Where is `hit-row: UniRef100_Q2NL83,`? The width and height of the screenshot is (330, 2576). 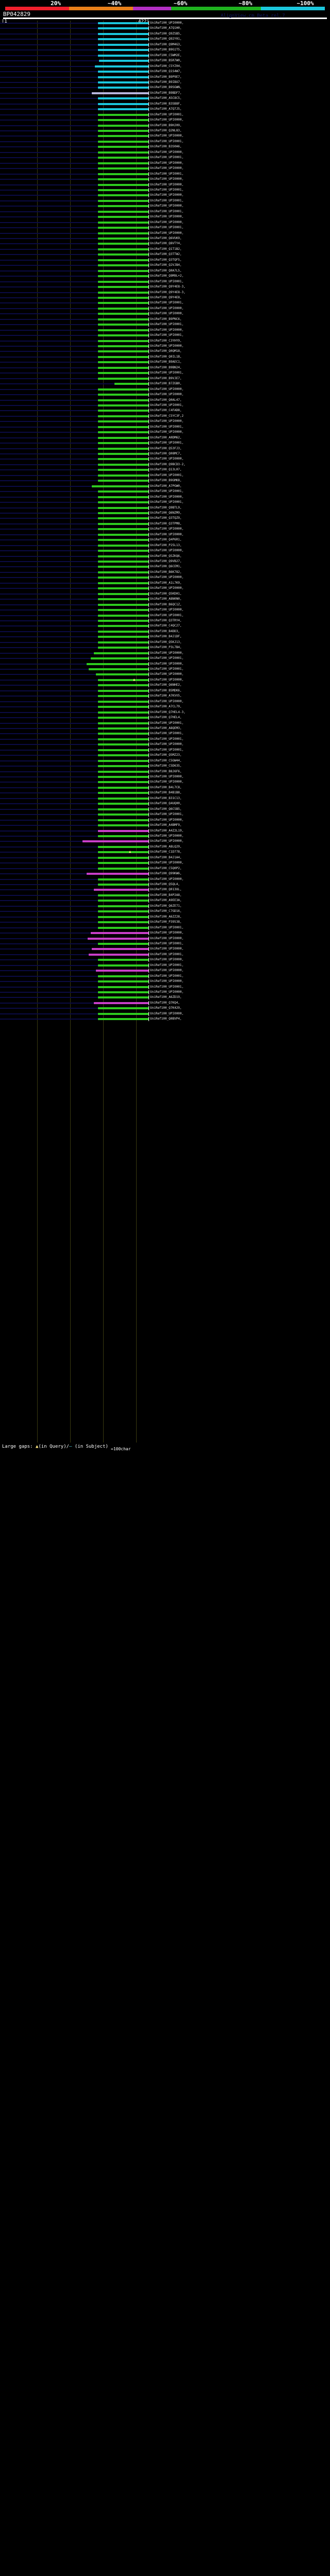
hit-row: UniRef100_Q2NL83, is located at coordinates (165, 131).